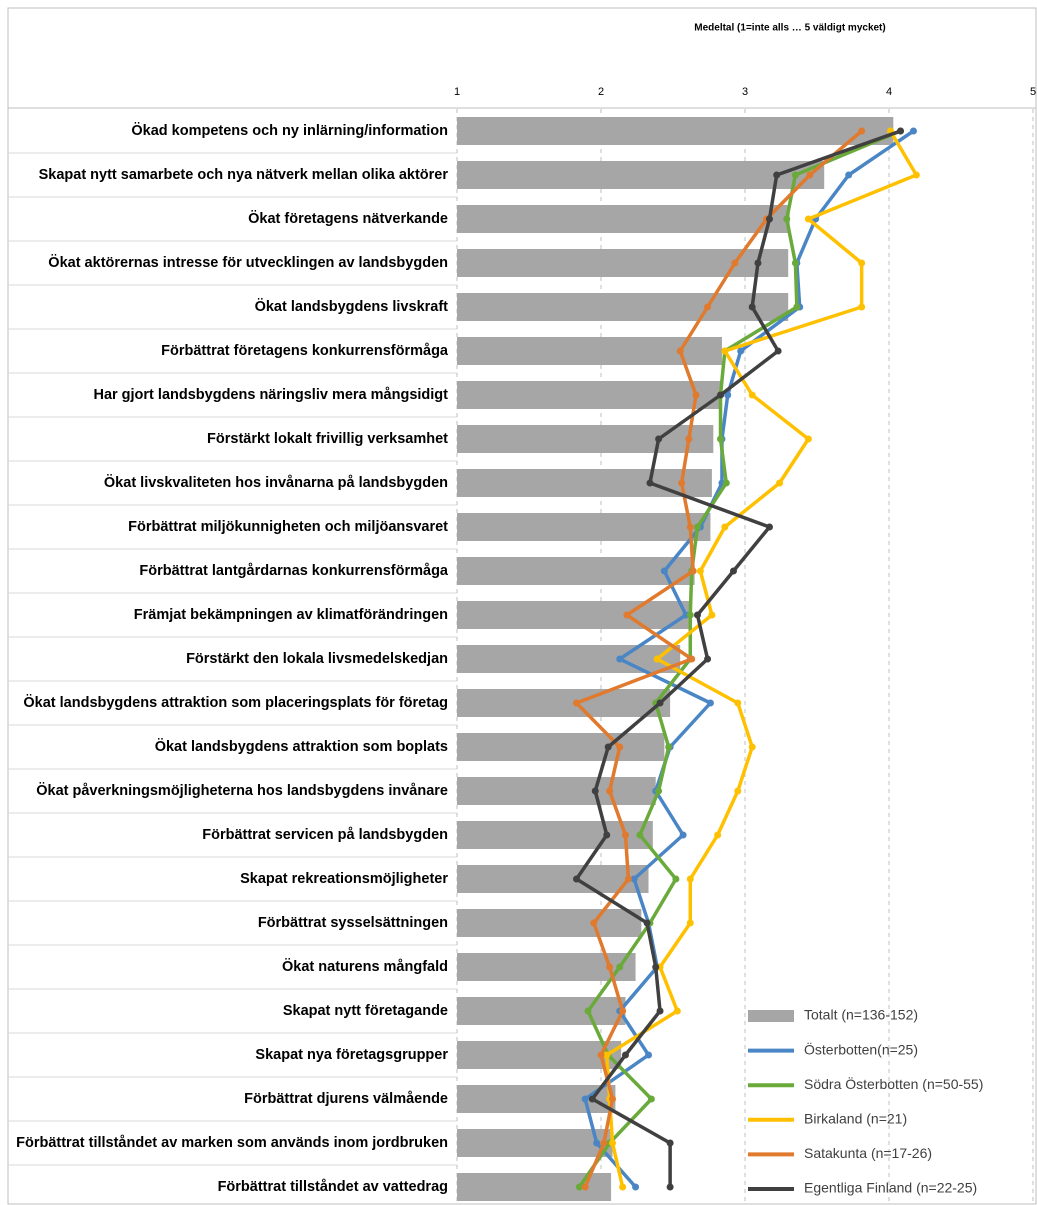 The image size is (1037, 1205). Describe the element at coordinates (771, 1016) in the screenshot. I see `legend-swatch` at that location.